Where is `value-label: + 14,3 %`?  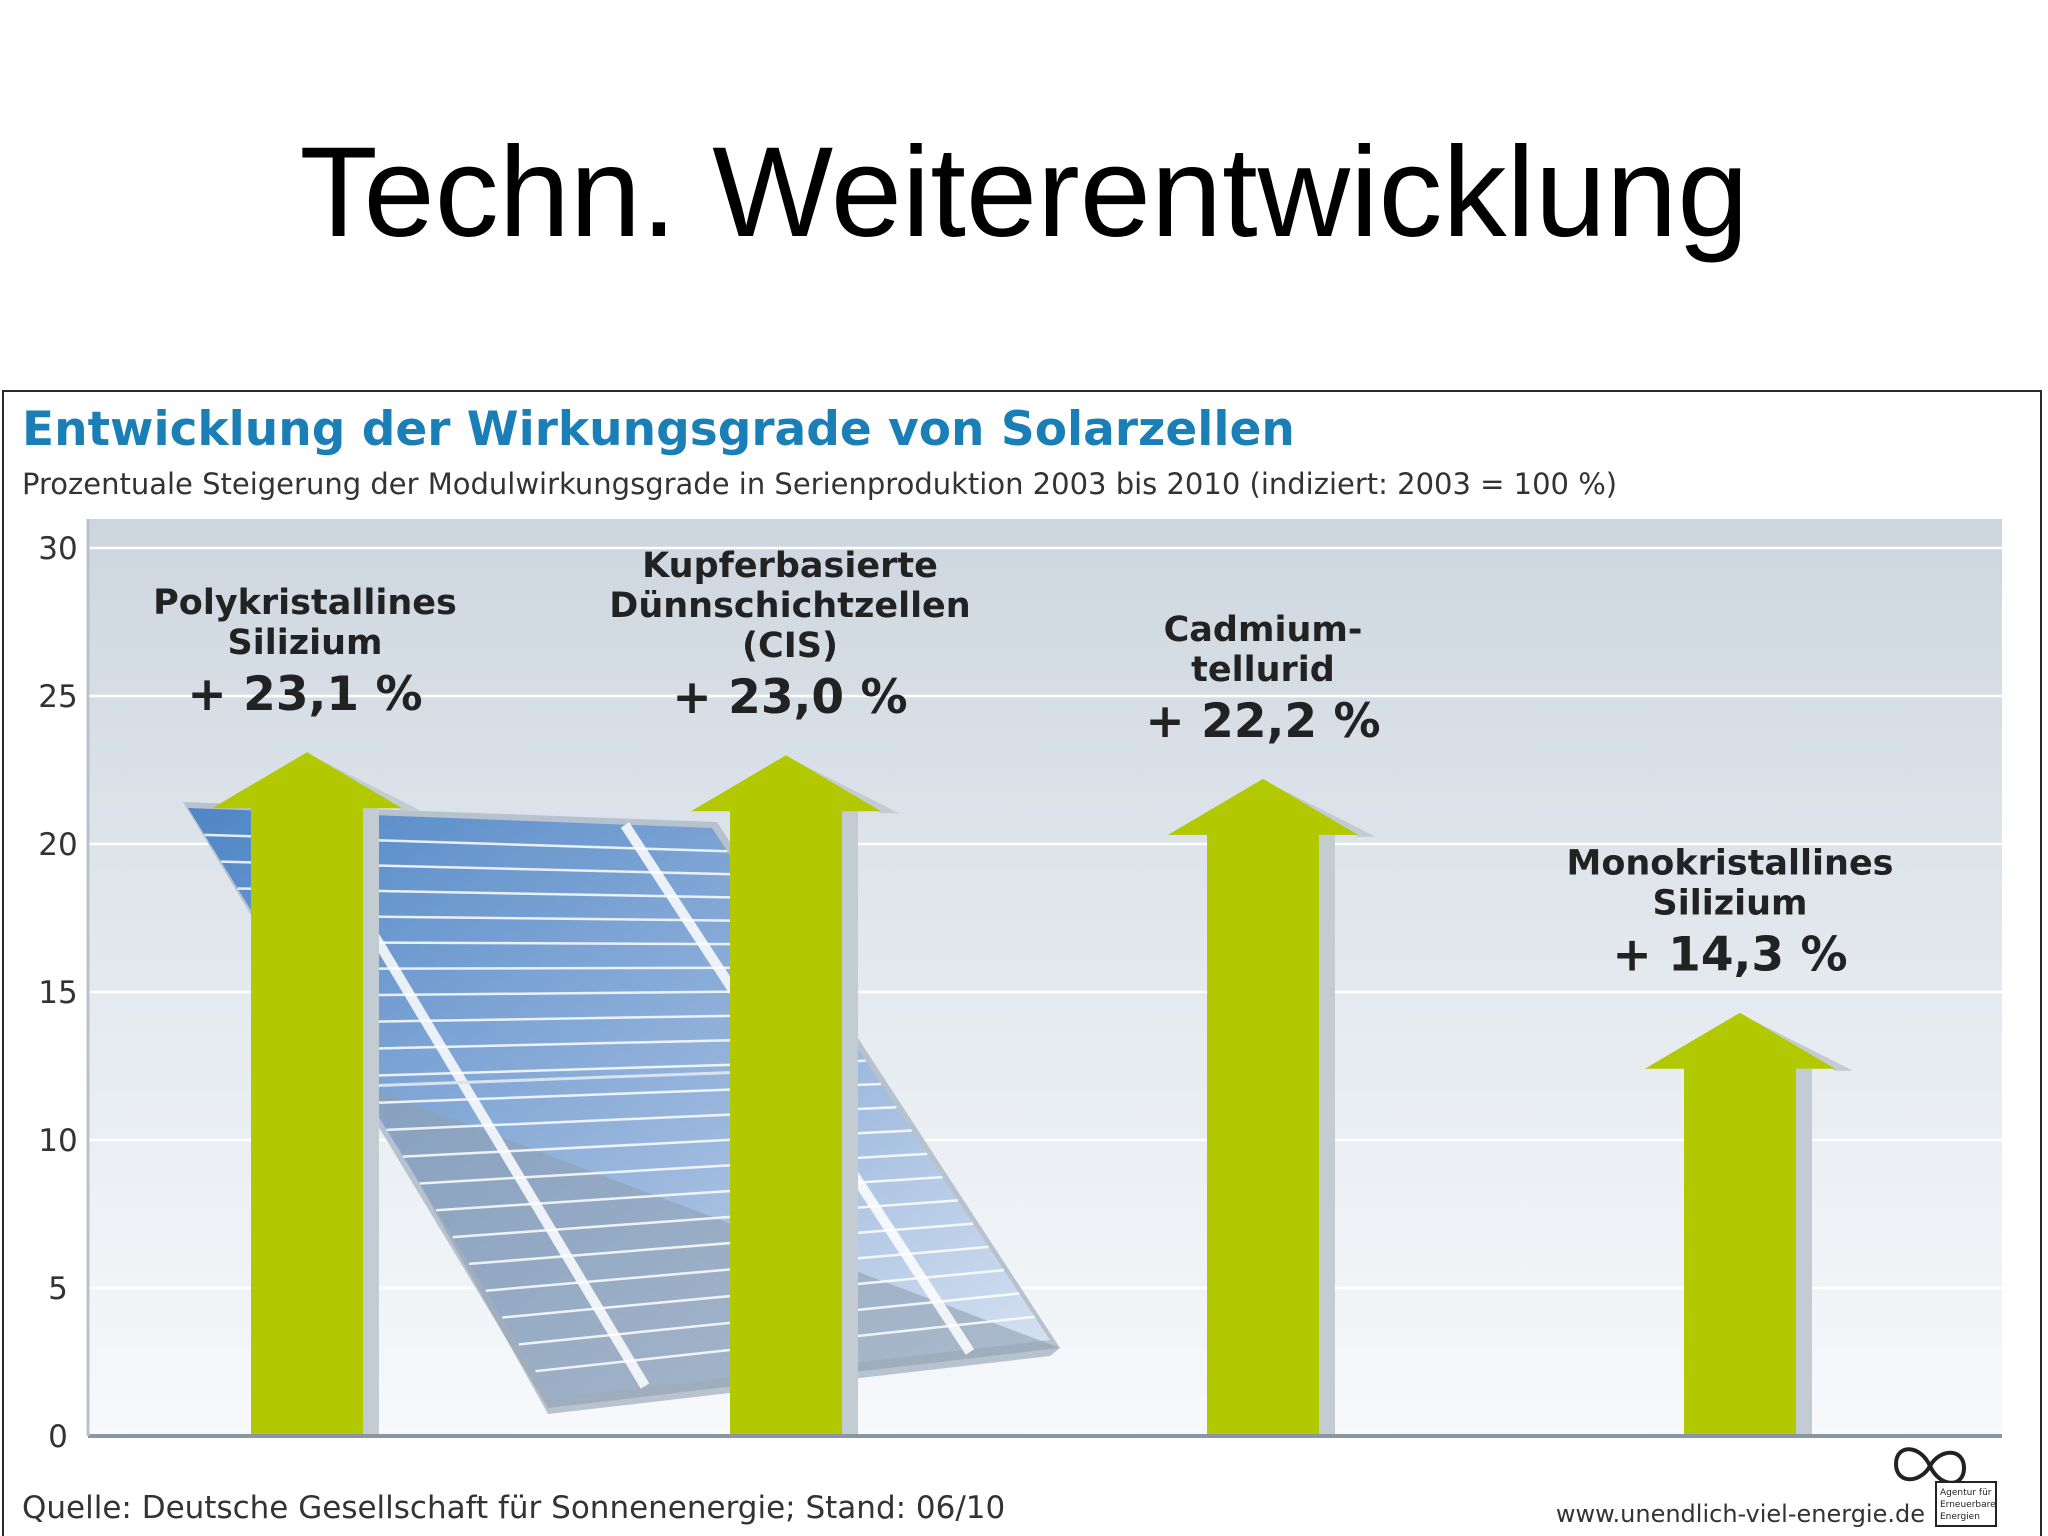
value-label: + 14,3 % is located at coordinates (1729, 955).